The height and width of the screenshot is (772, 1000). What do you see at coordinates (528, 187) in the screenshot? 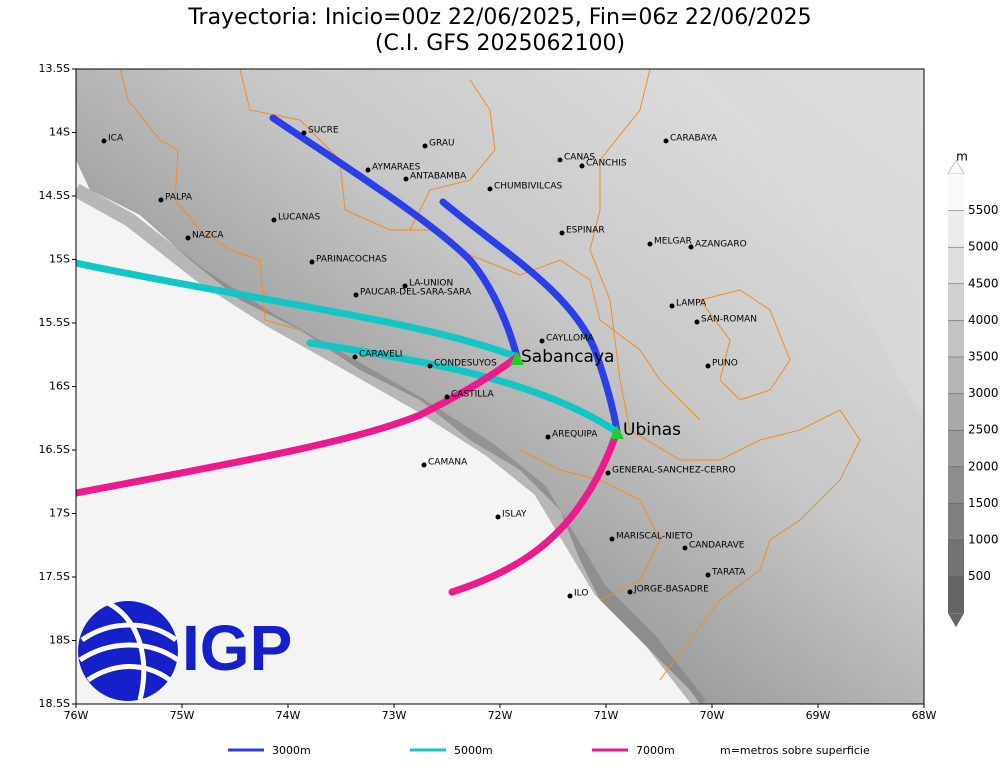
I see `place-label: CHUMBIVILCAS` at bounding box center [528, 187].